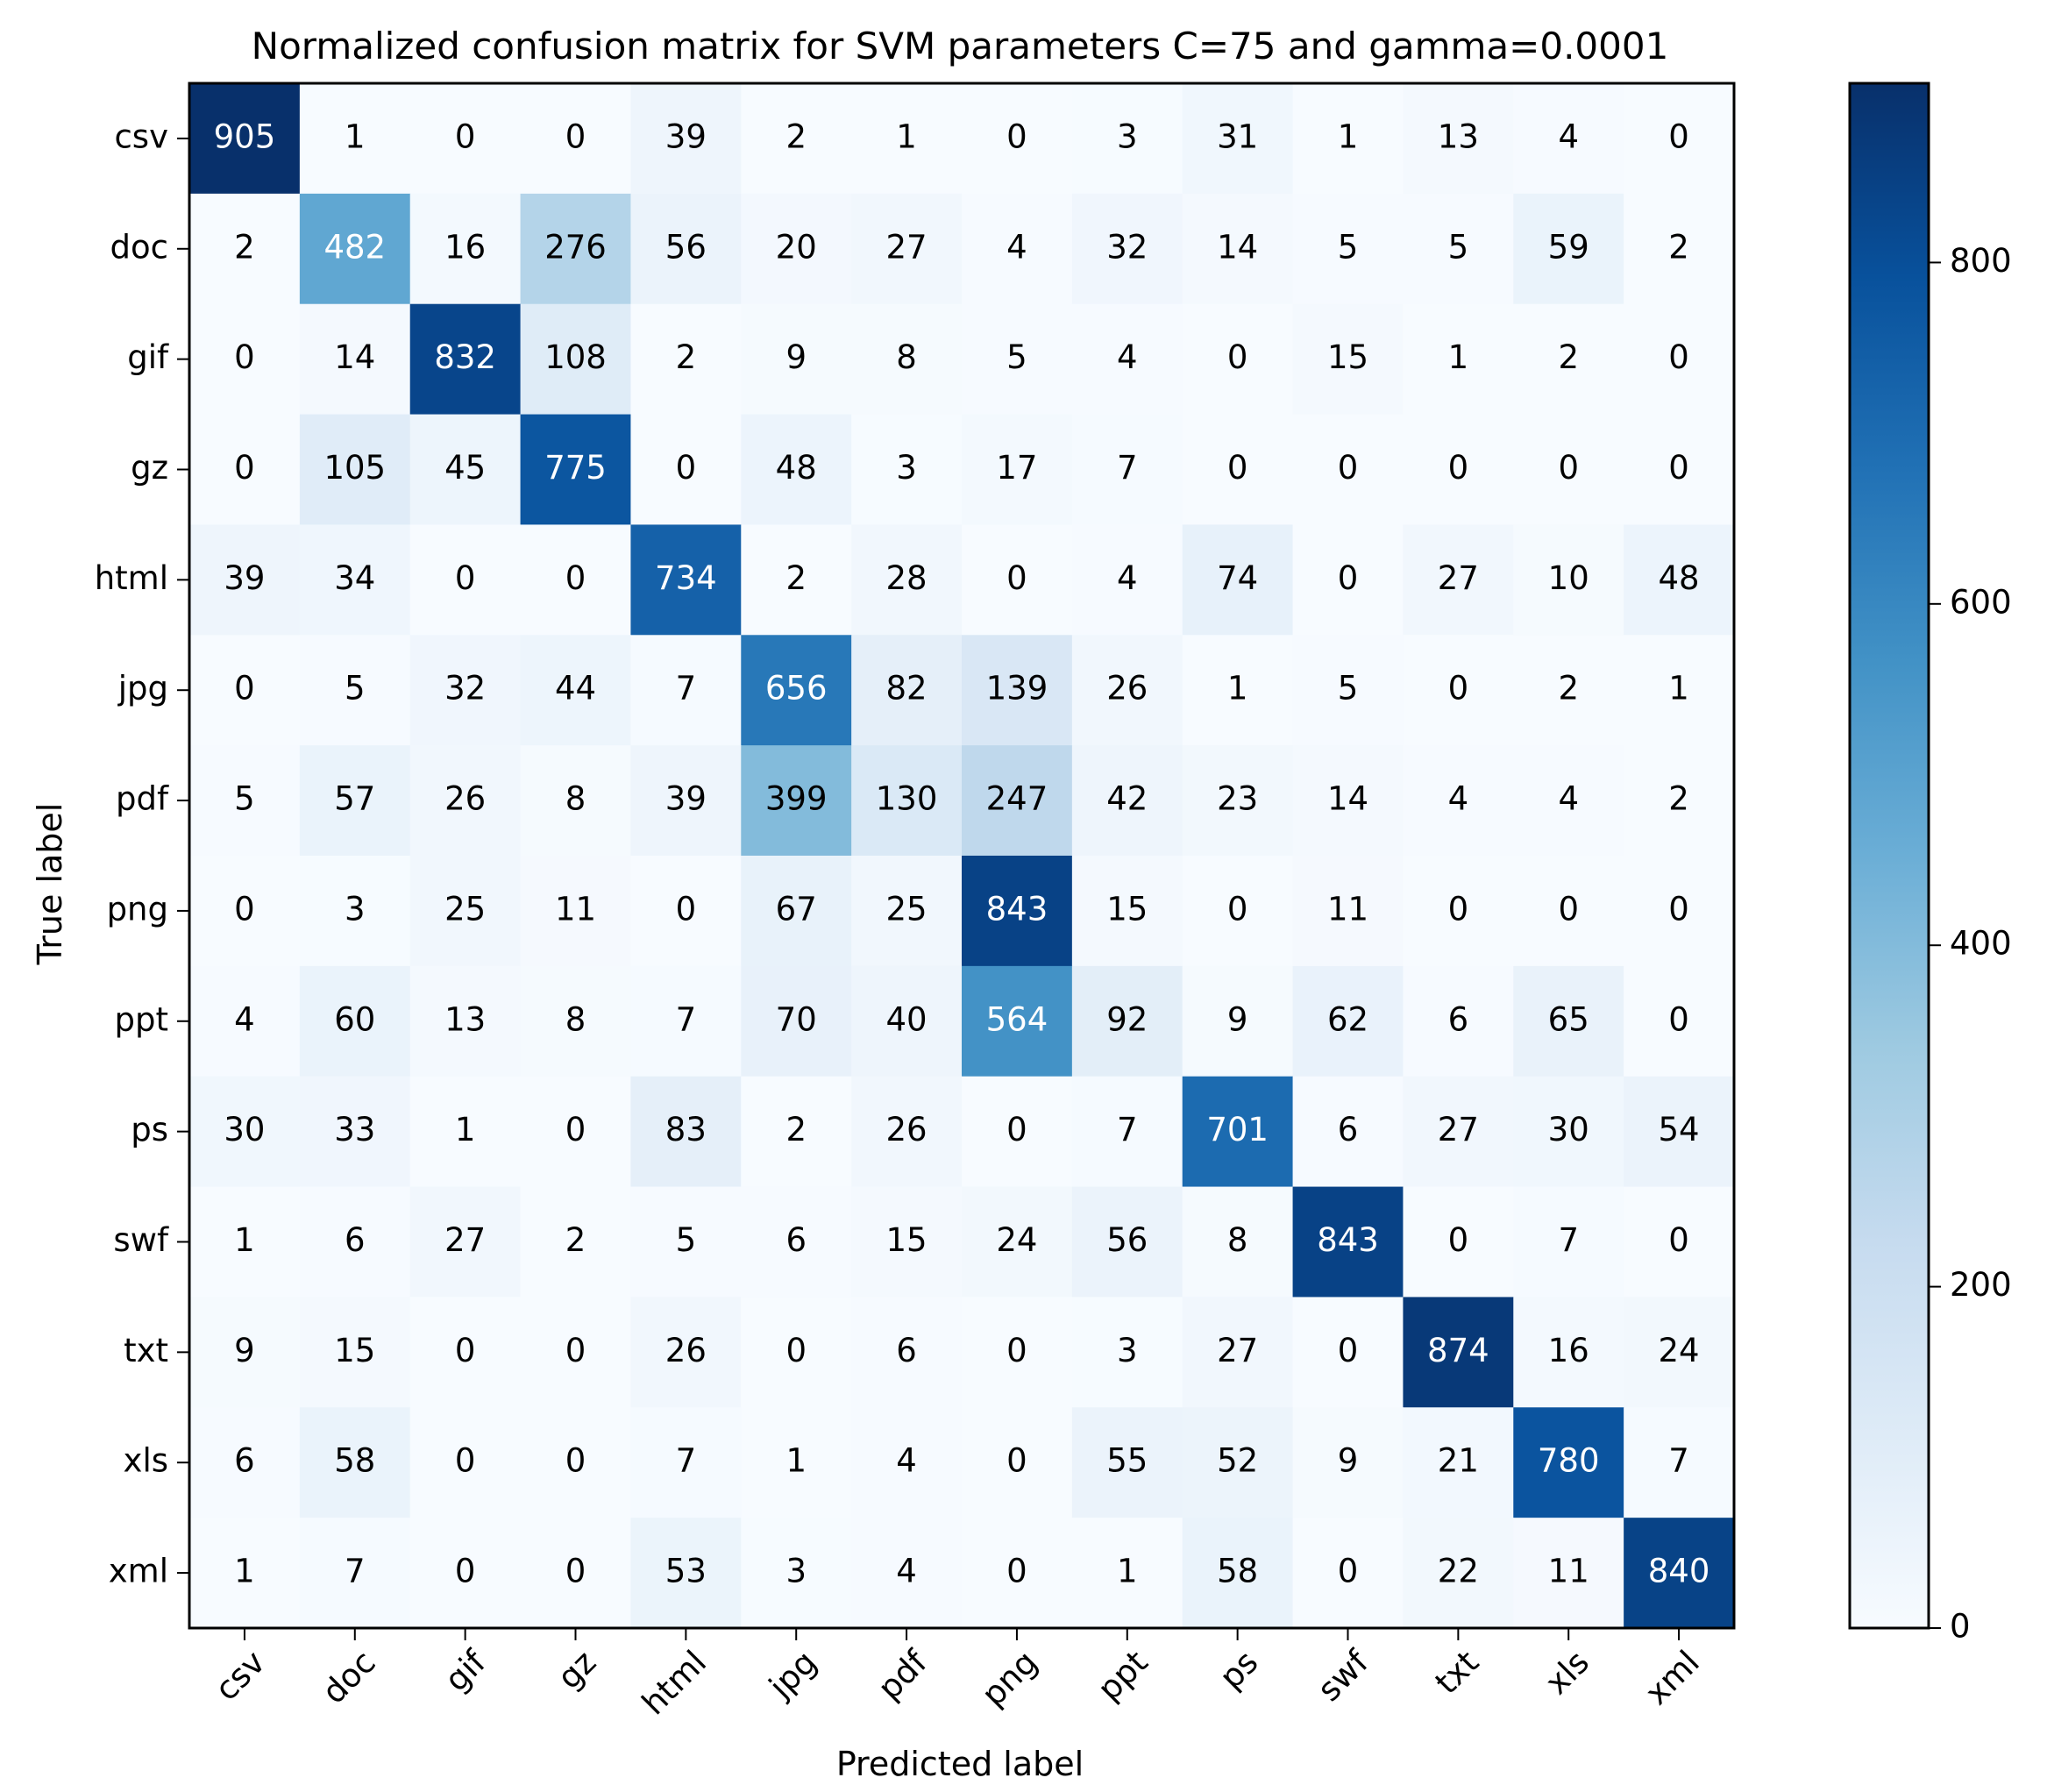 This screenshot has width=2047, height=1792. What do you see at coordinates (796, 1019) in the screenshot?
I see `cell-value-ppt-jpg: 70` at bounding box center [796, 1019].